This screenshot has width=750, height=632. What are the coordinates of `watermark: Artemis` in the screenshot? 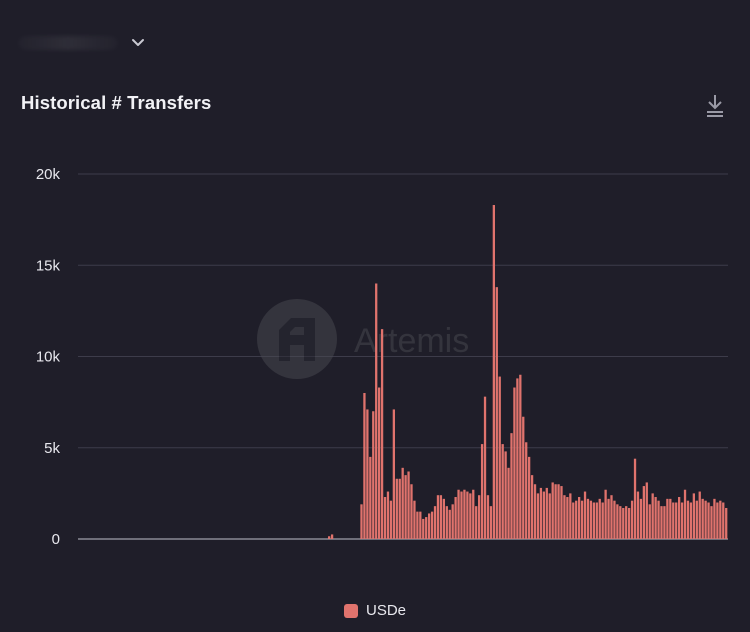 It's located at (363, 339).